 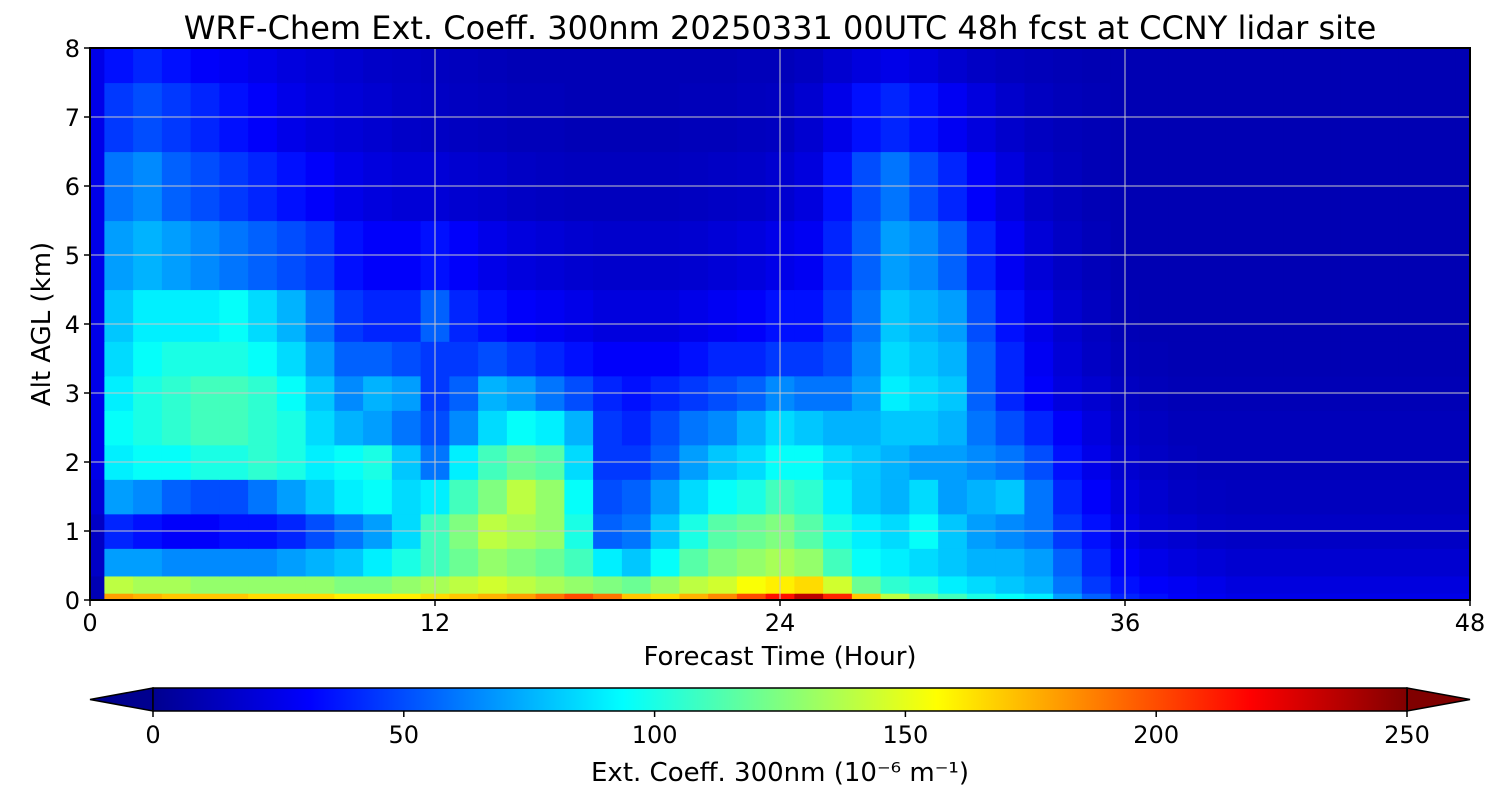 What do you see at coordinates (1125, 623) in the screenshot?
I see `x-tick-label: 36` at bounding box center [1125, 623].